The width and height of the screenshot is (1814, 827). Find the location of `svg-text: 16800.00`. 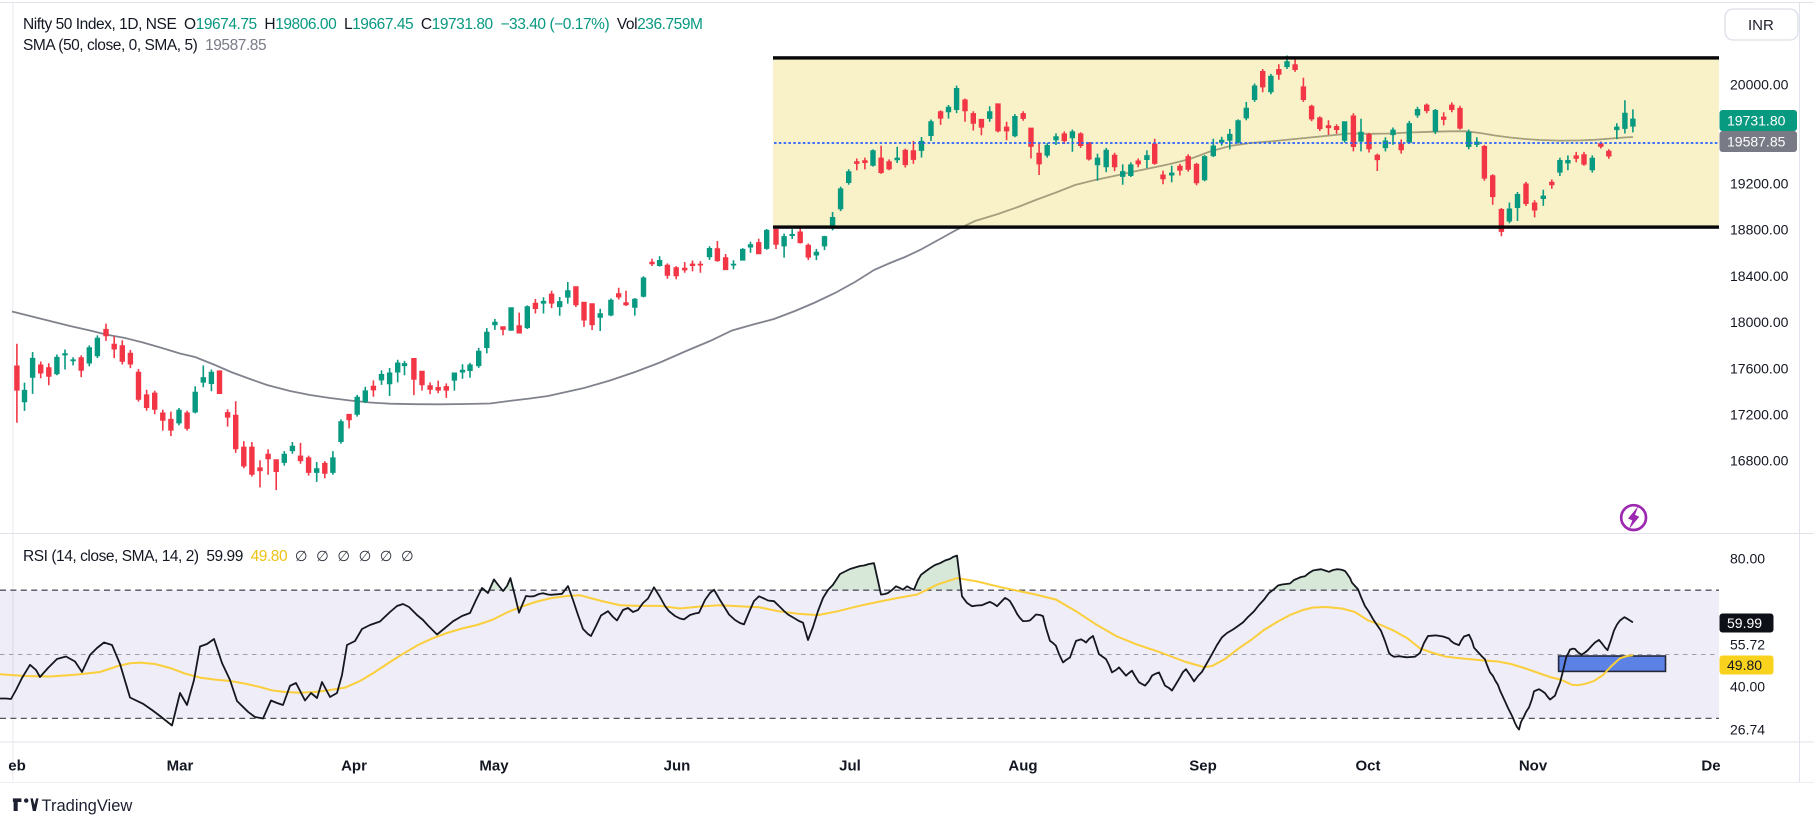

svg-text: 16800.00 is located at coordinates (1759, 461).